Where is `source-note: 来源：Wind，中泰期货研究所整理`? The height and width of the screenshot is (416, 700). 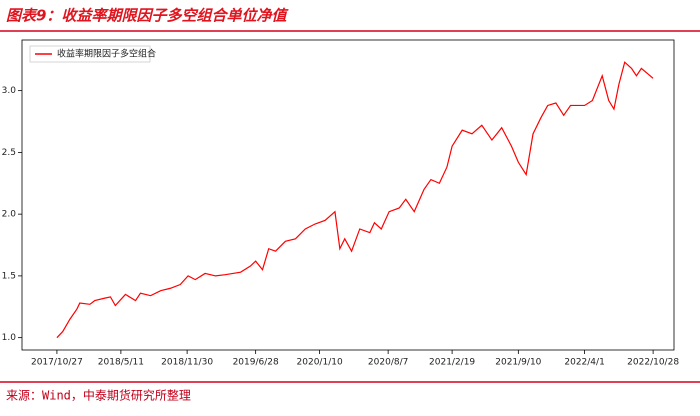
source-note: 来源：Wind，中泰期货研究所整理 is located at coordinates (98, 395).